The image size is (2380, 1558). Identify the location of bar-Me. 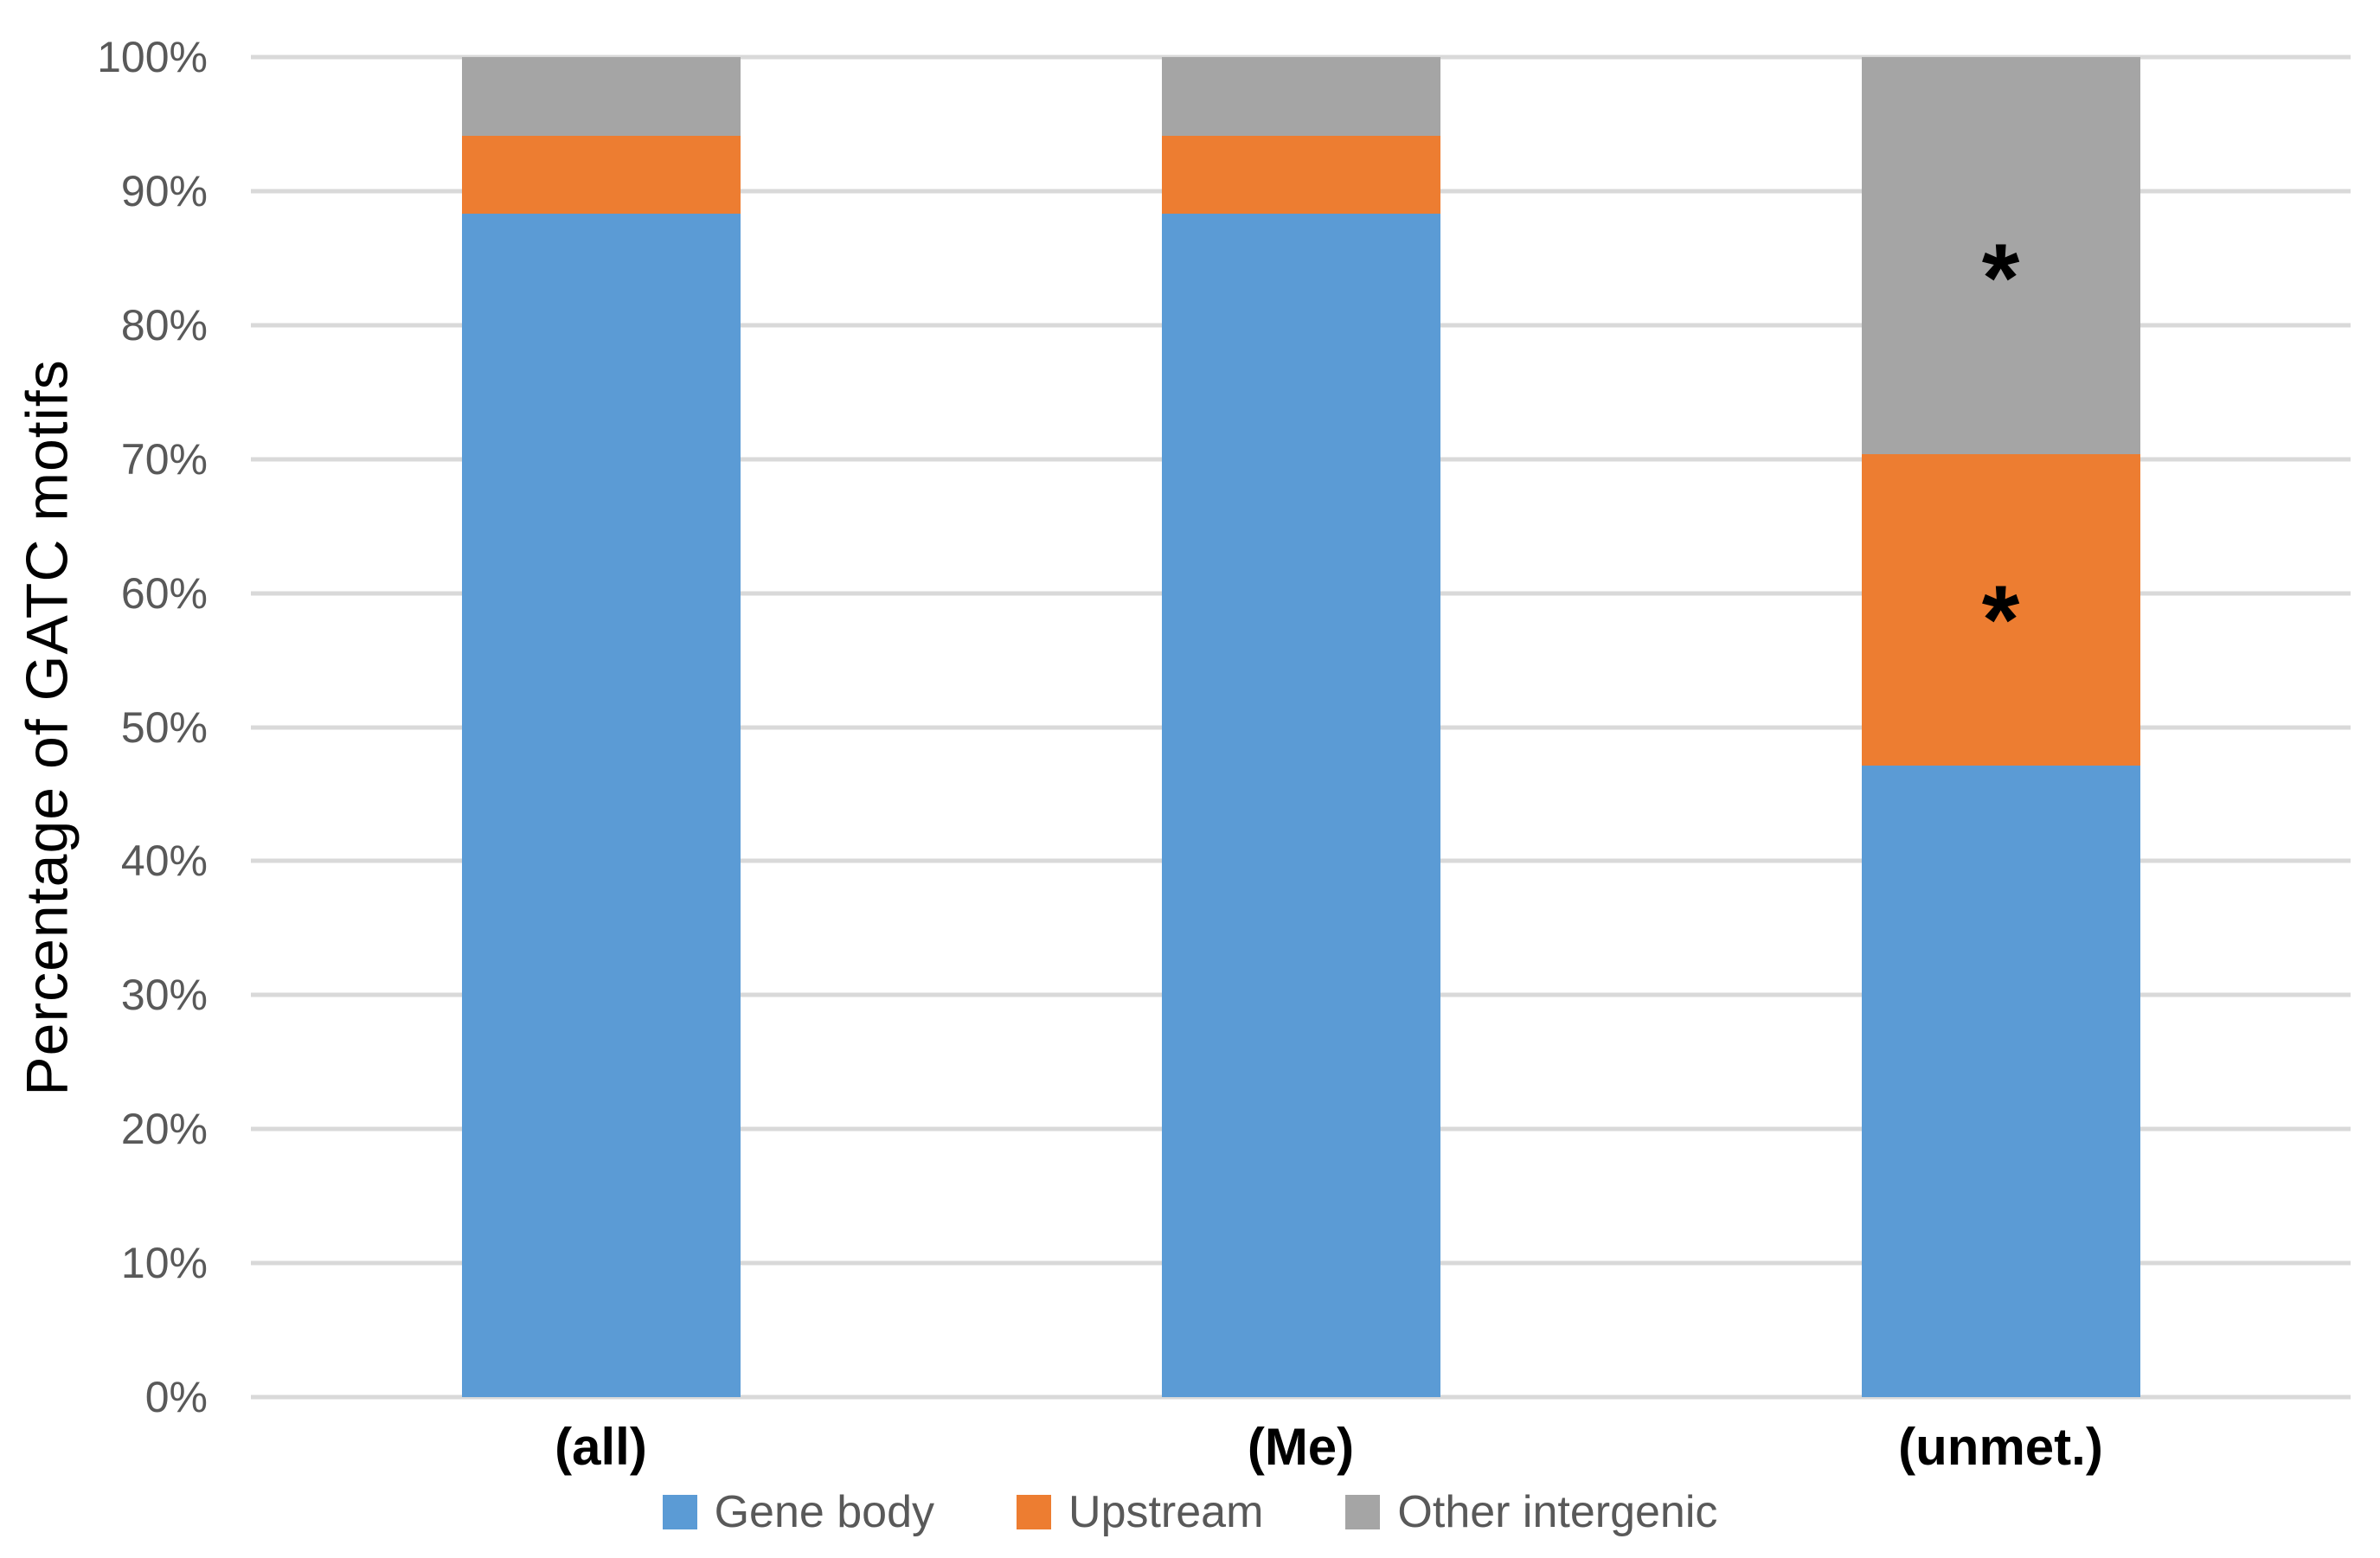
(1300, 727).